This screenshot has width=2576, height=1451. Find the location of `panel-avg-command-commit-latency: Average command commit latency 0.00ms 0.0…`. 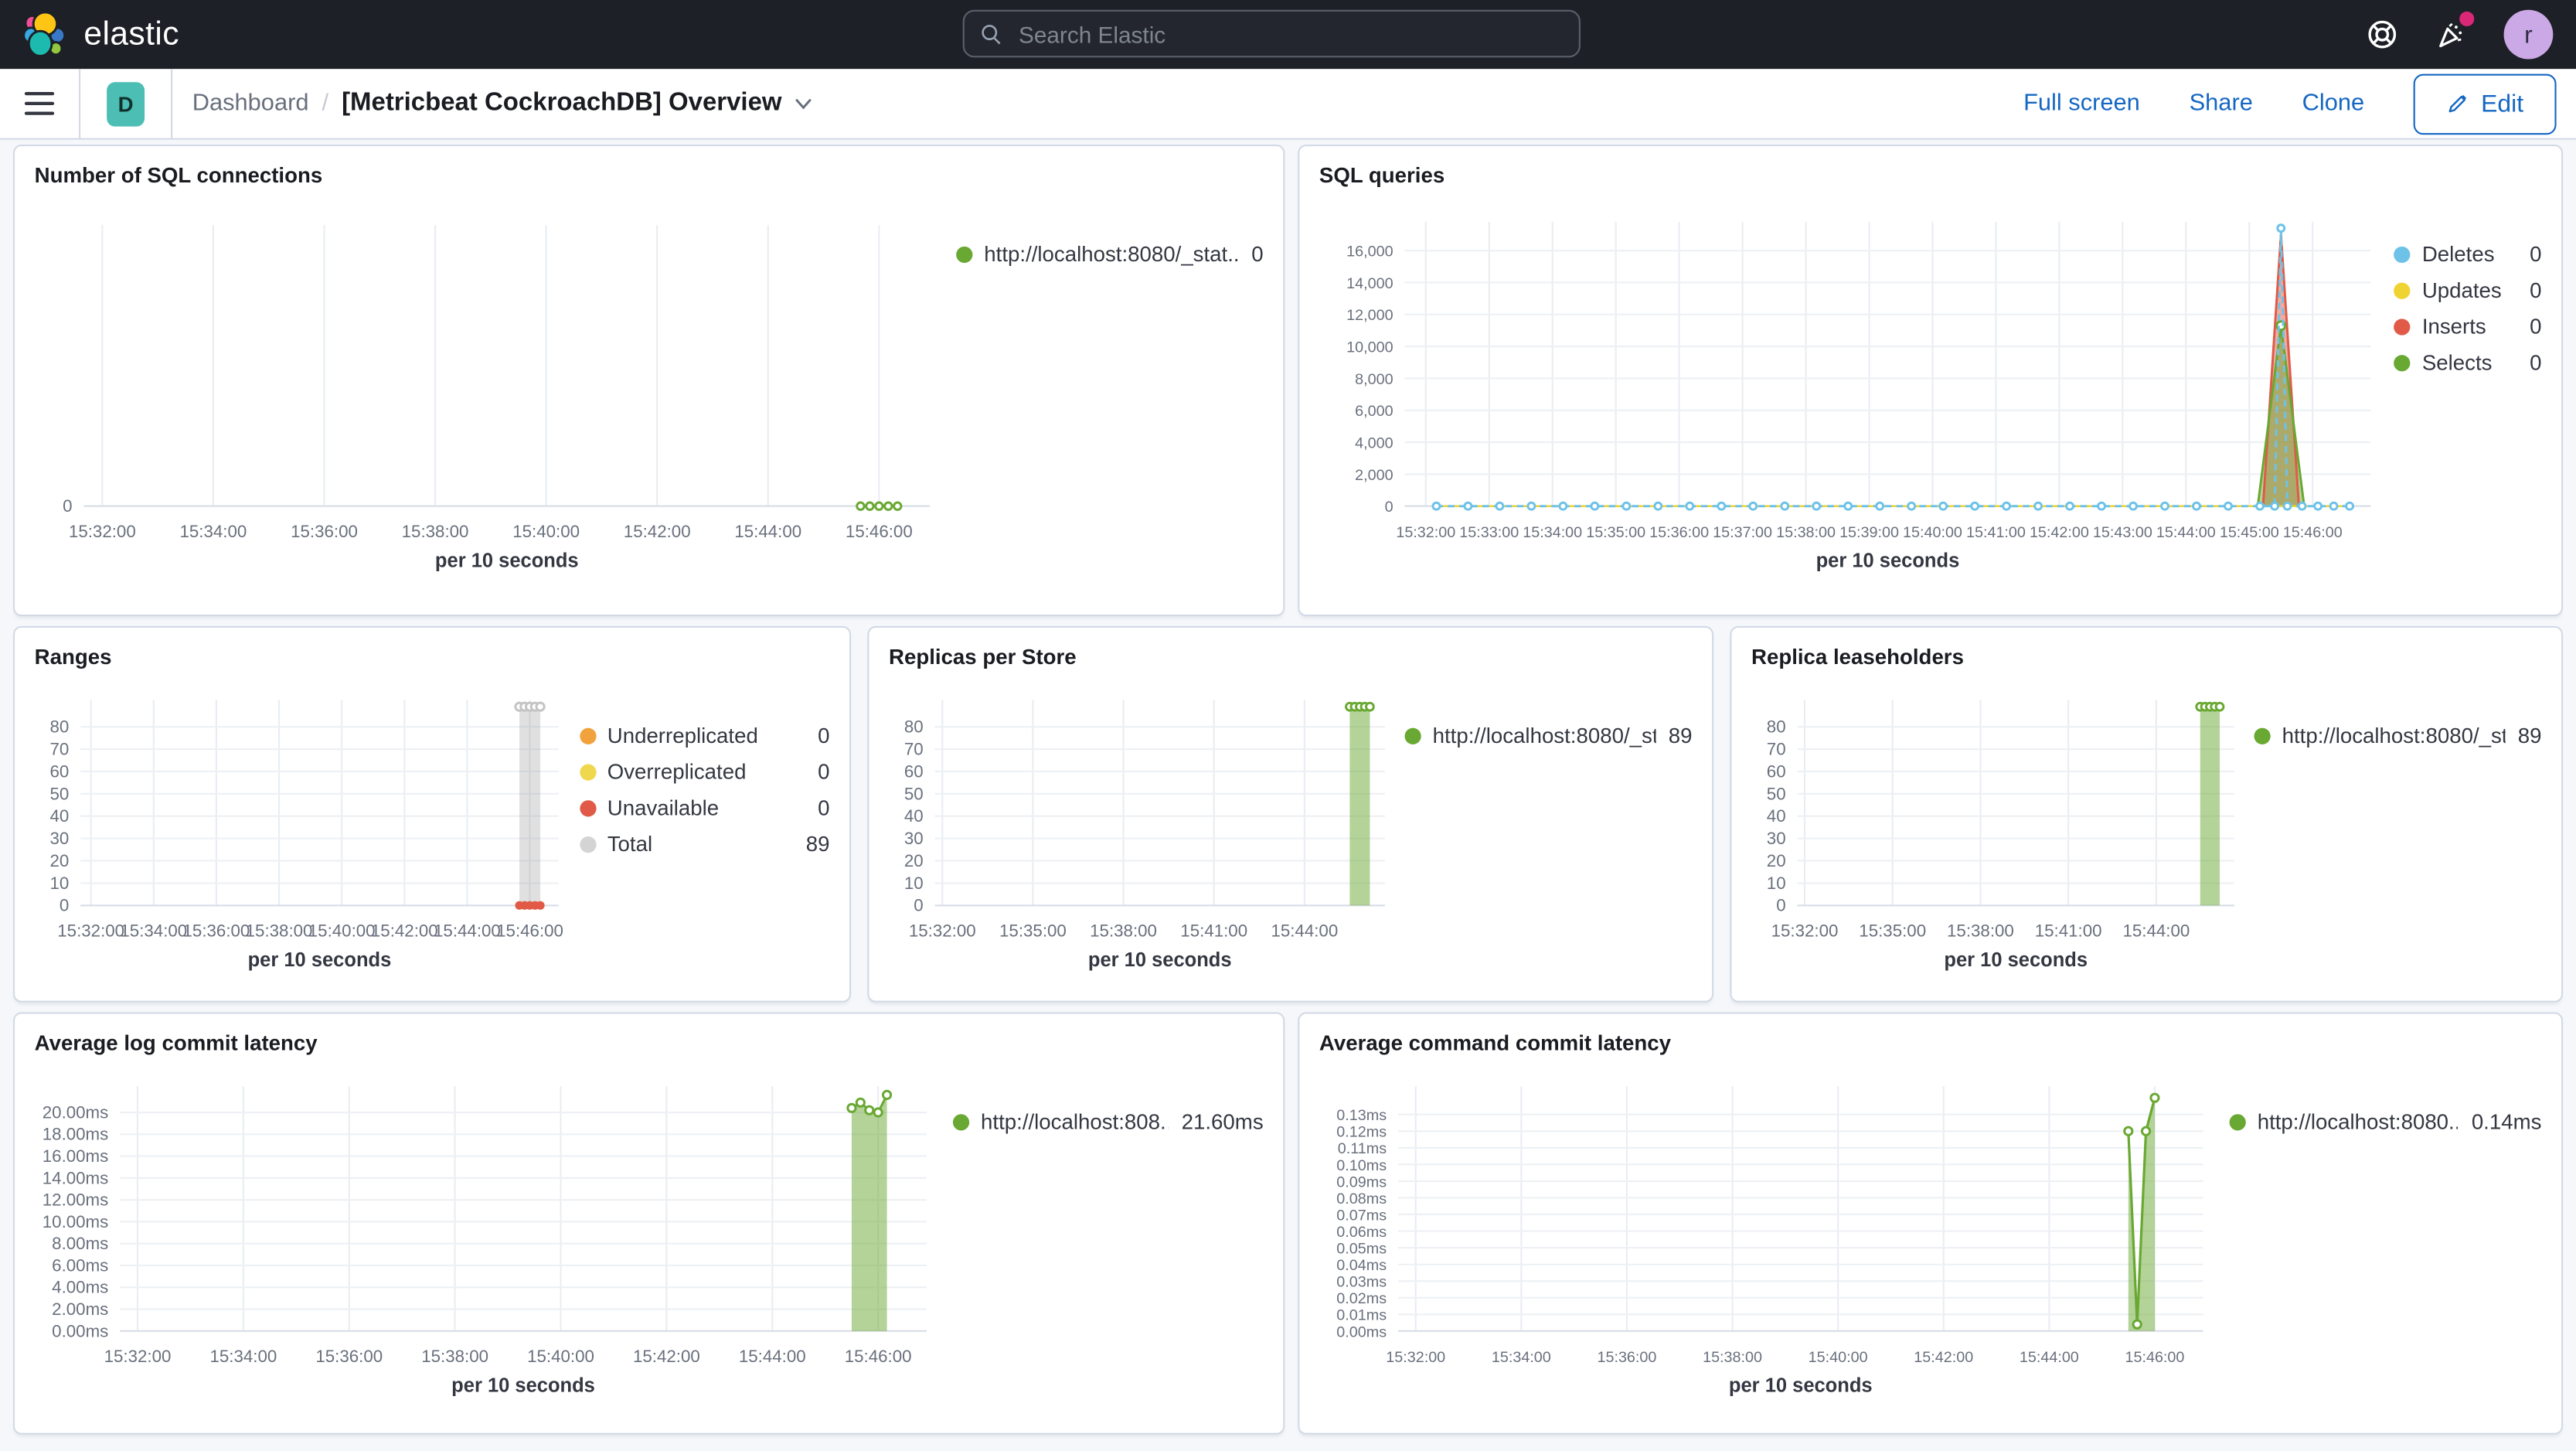

panel-avg-command-commit-latency: Average command commit latency 0.00ms 0.0… is located at coordinates (1931, 1223).